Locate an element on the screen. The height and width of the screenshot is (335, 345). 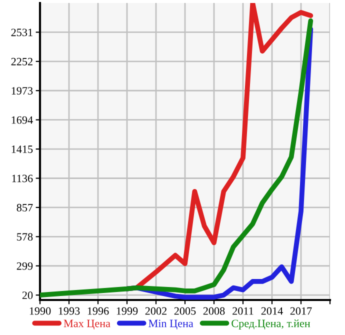
x-tick-label: 2014 is located at coordinates (272, 311).